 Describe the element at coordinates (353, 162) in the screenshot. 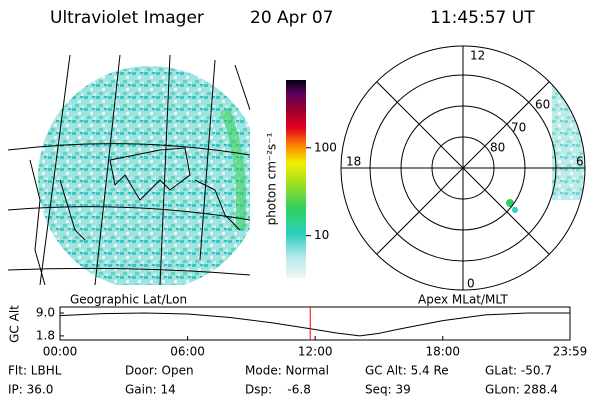

I see `mlt-label: 18` at that location.